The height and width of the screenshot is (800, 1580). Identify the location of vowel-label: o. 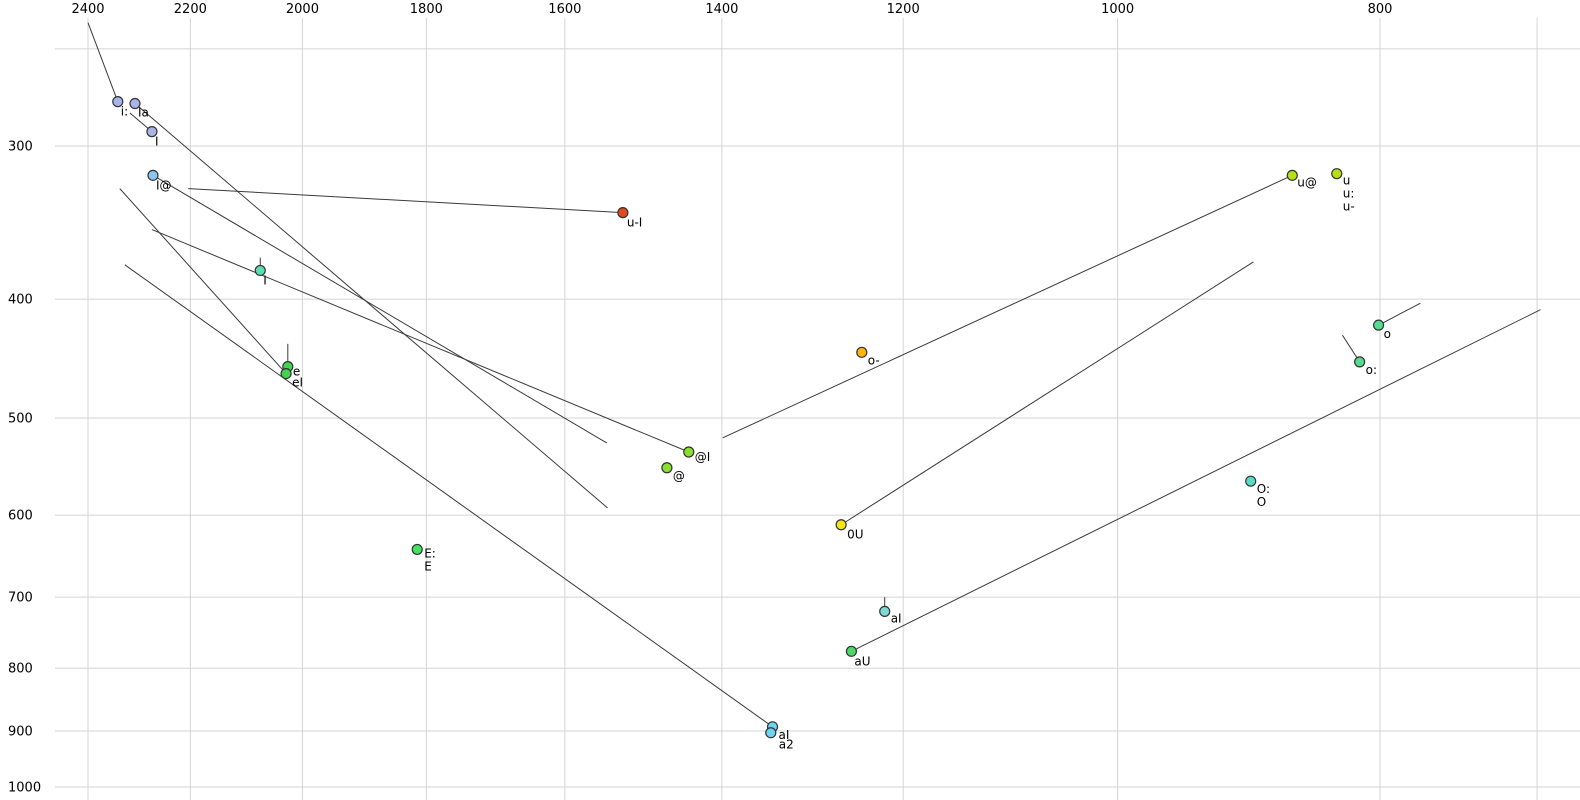
(1387, 334).